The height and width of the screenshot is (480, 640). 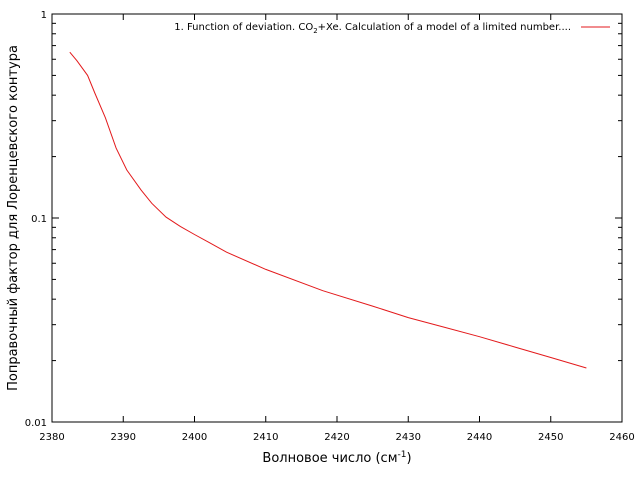 What do you see at coordinates (621, 437) in the screenshot?
I see `x-tick-label: 2460` at bounding box center [621, 437].